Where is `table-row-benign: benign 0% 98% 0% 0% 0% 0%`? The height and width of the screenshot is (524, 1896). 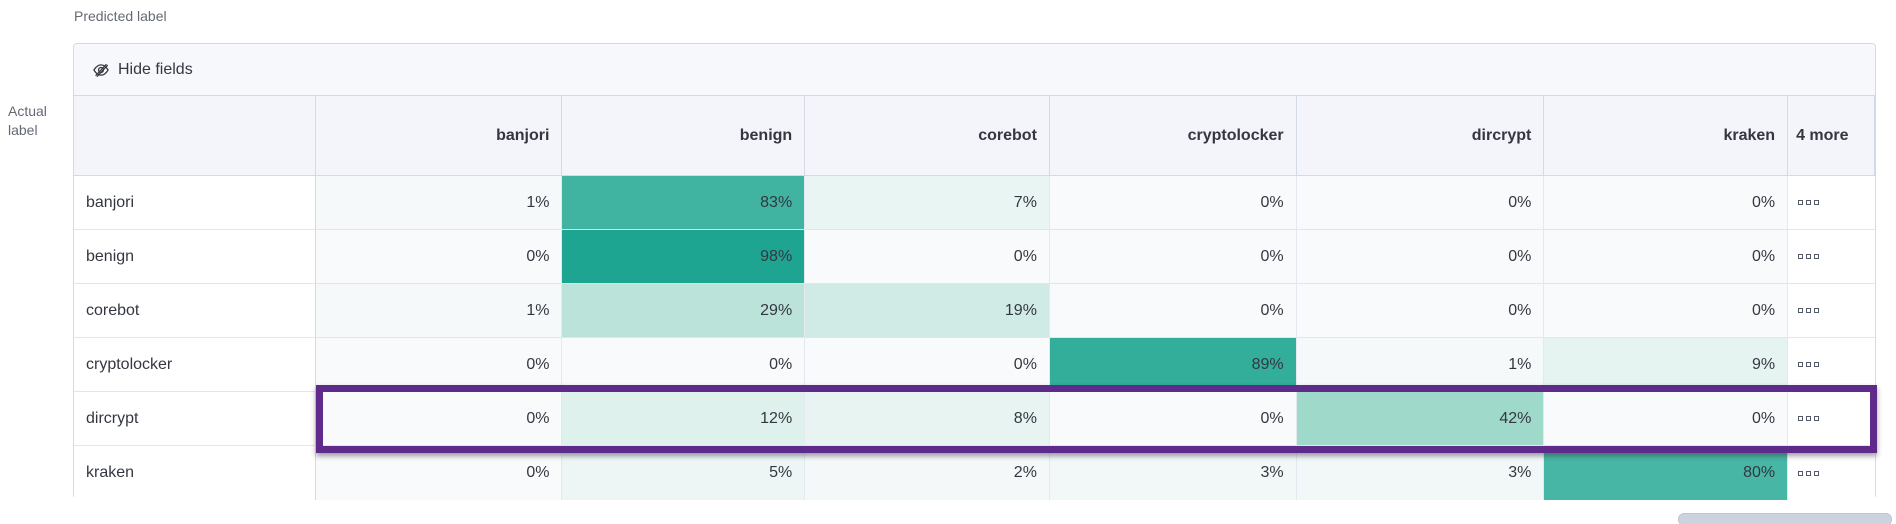 table-row-benign: benign 0% 98% 0% 0% 0% 0% is located at coordinates (974, 257).